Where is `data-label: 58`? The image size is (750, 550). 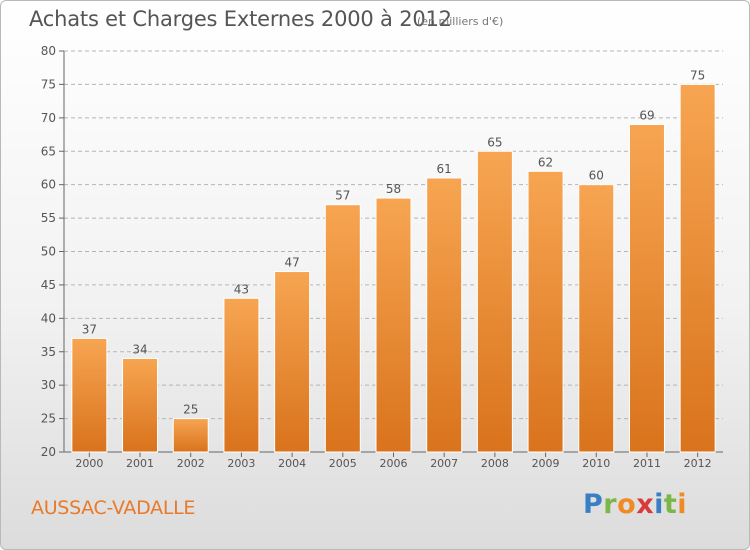
data-label: 58 is located at coordinates (393, 189).